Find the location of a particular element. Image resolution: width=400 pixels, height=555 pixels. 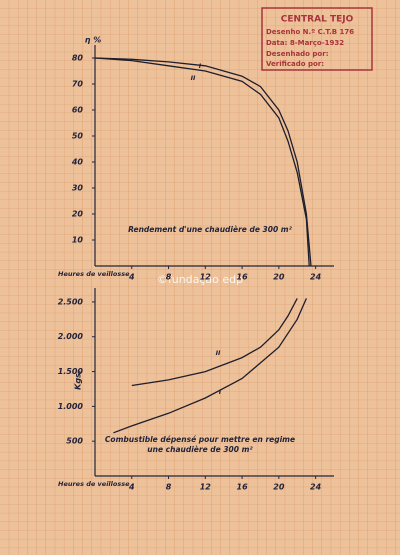

chart-title: Rendement d'une chaudière de 300 m² is located at coordinates (210, 229).